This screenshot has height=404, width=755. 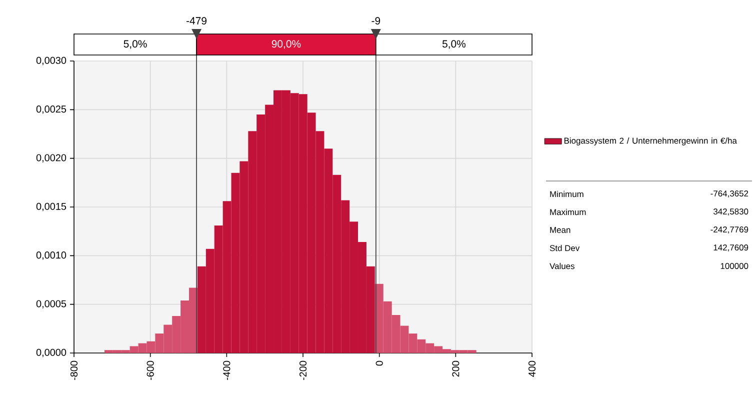 I want to click on y-tick-label: 0,0010, so click(x=51, y=256).